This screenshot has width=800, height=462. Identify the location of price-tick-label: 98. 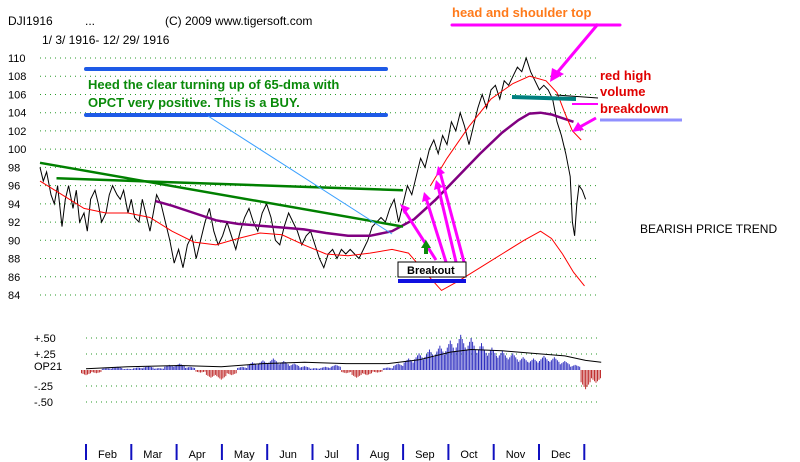
(14, 168).